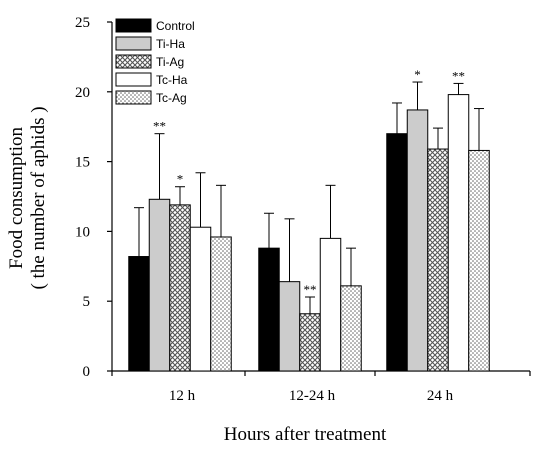  Describe the element at coordinates (133, 61) in the screenshot. I see `legend-swatch-ti-ag` at that location.